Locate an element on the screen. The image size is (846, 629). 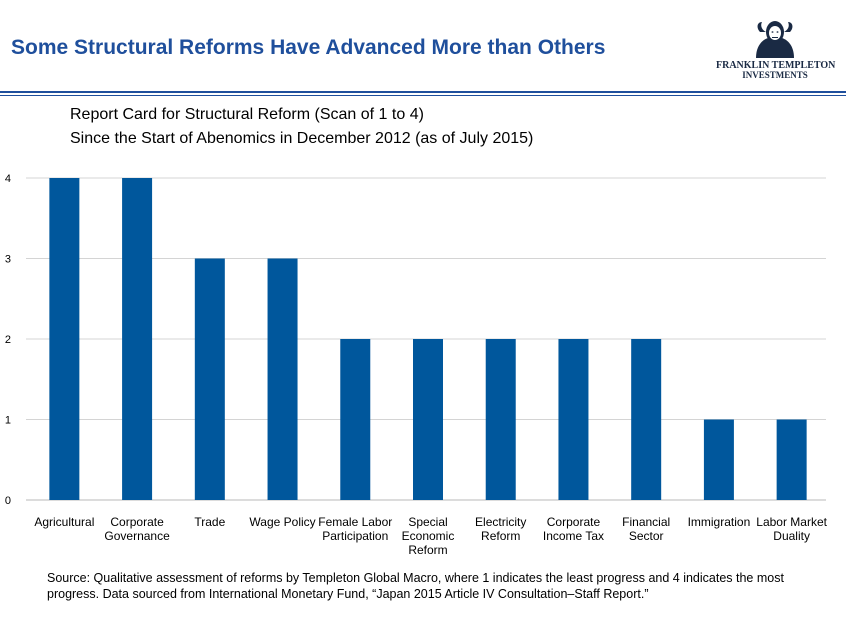
x-tick-label: Corporate Governance is located at coordinates (137, 529).